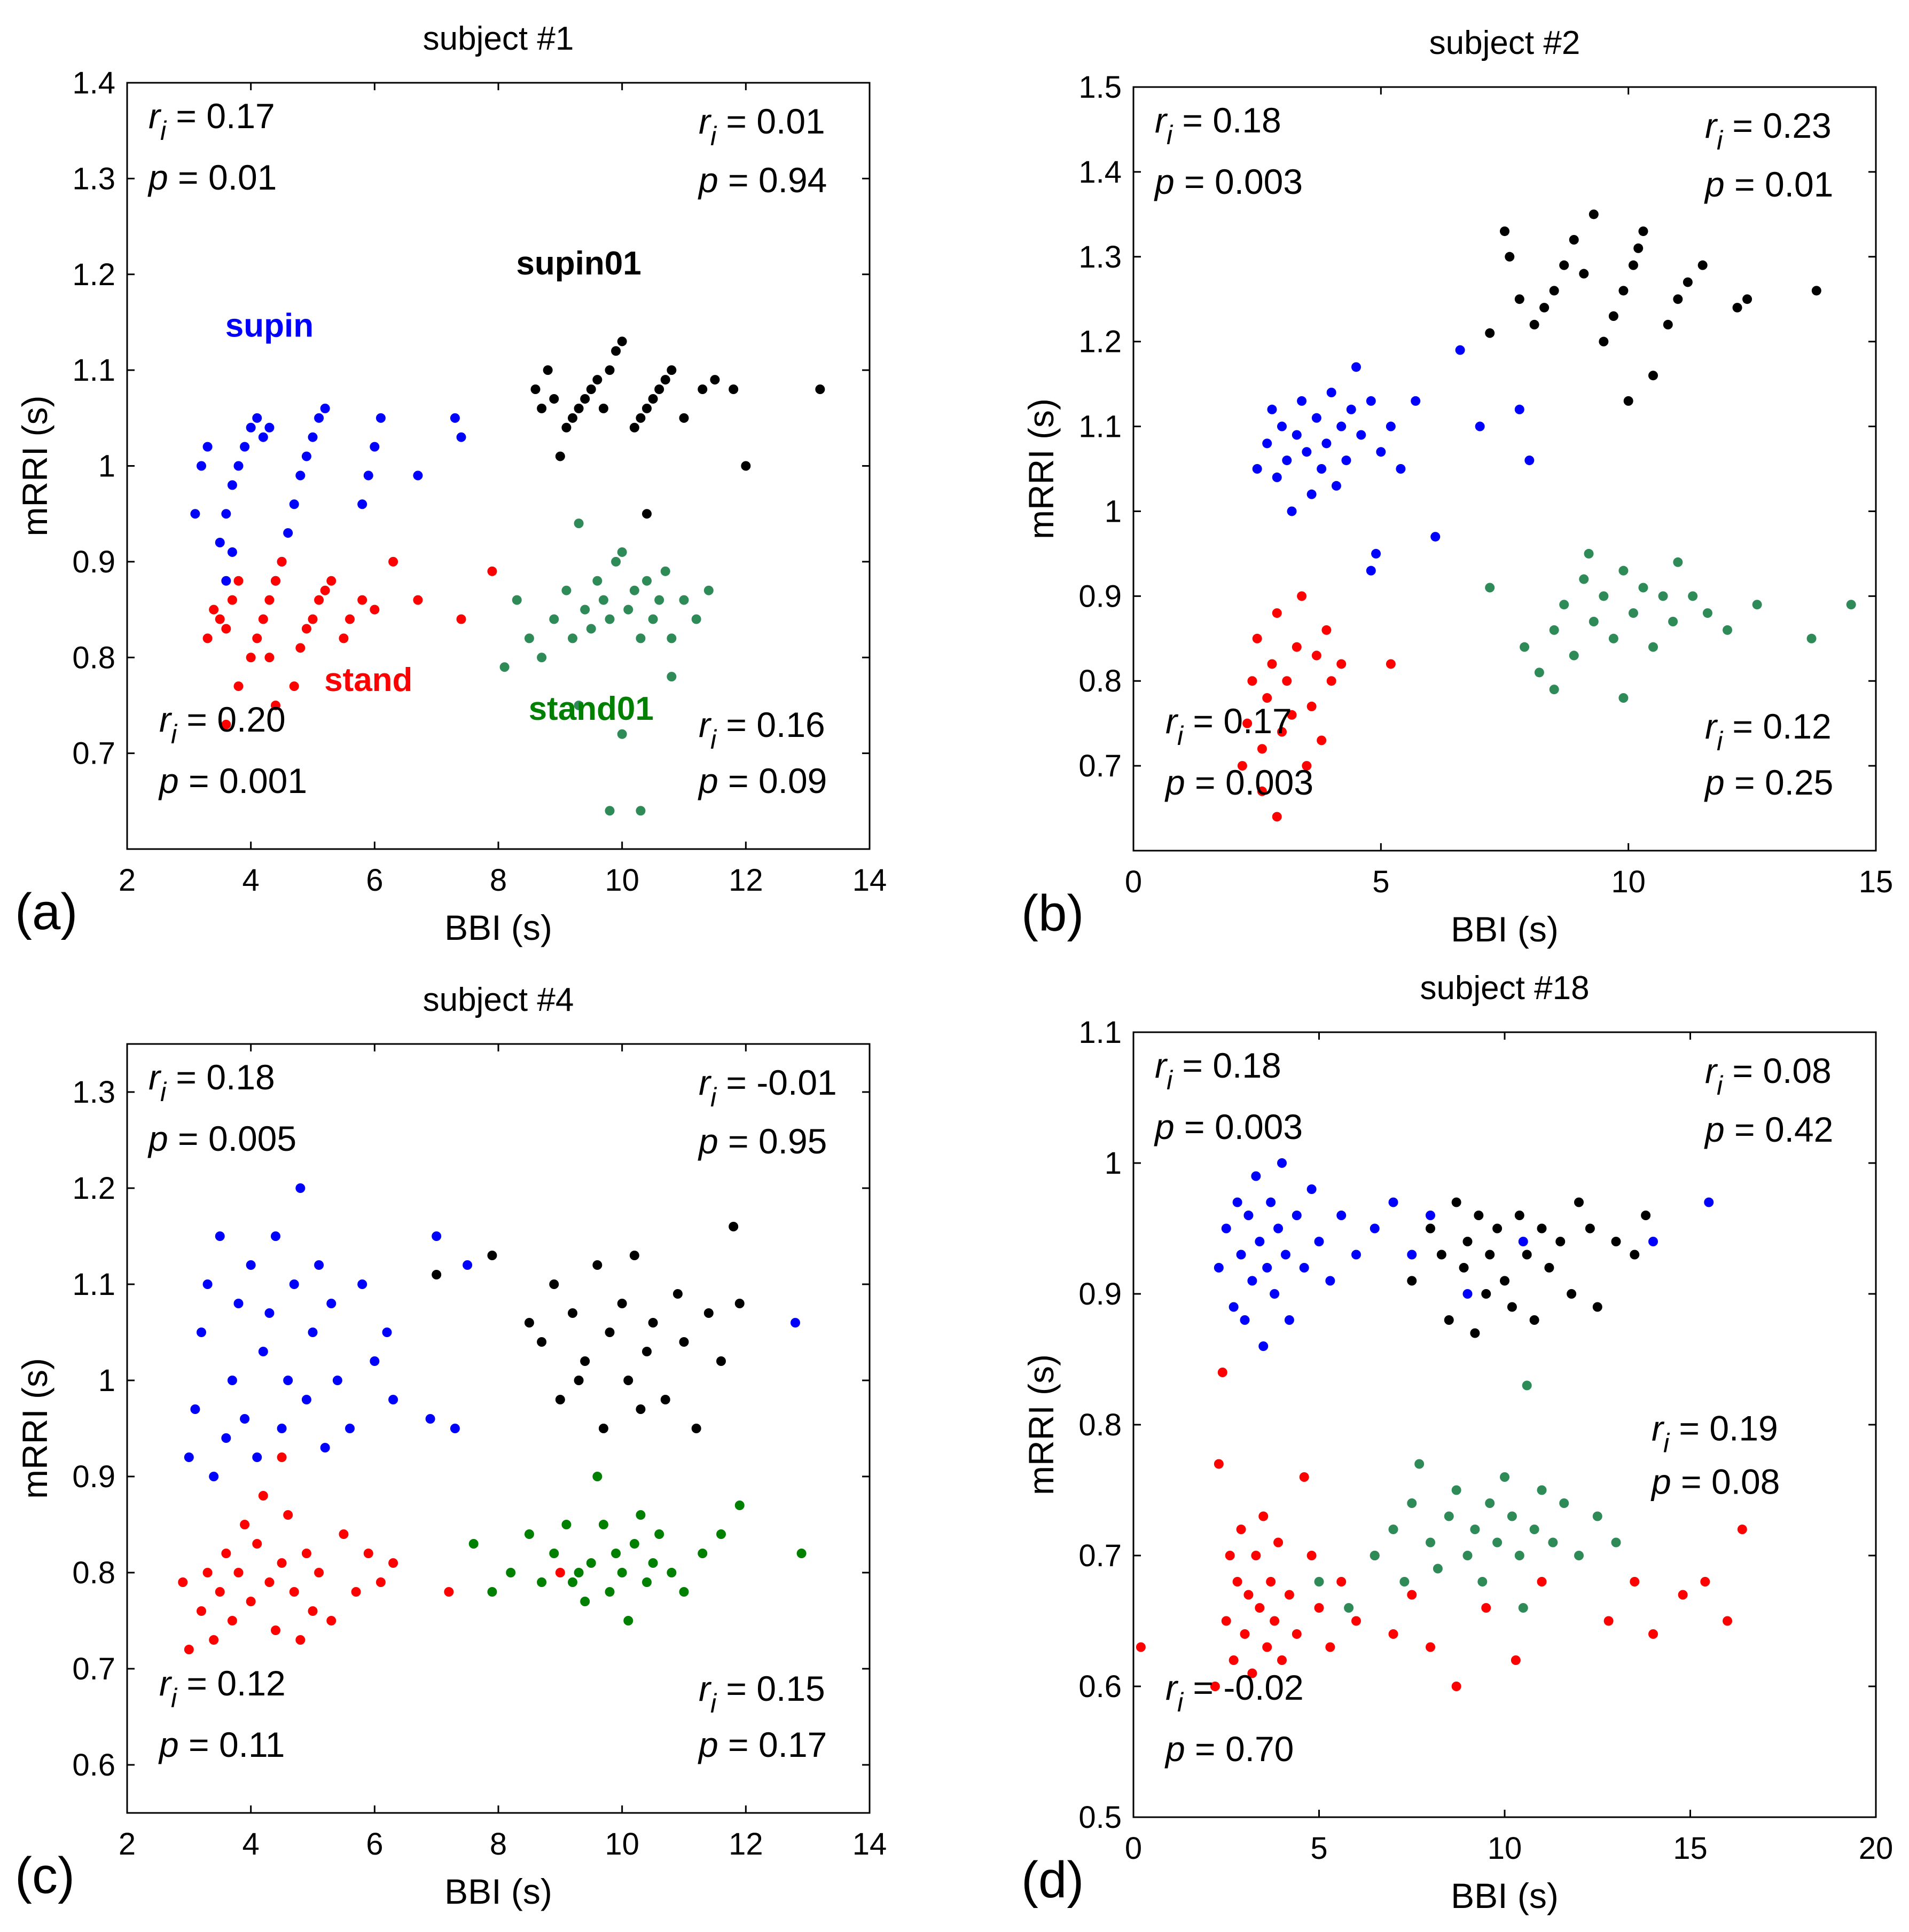 This screenshot has width=1909, height=1932. I want to click on x-tick-label: 6, so click(374, 1844).